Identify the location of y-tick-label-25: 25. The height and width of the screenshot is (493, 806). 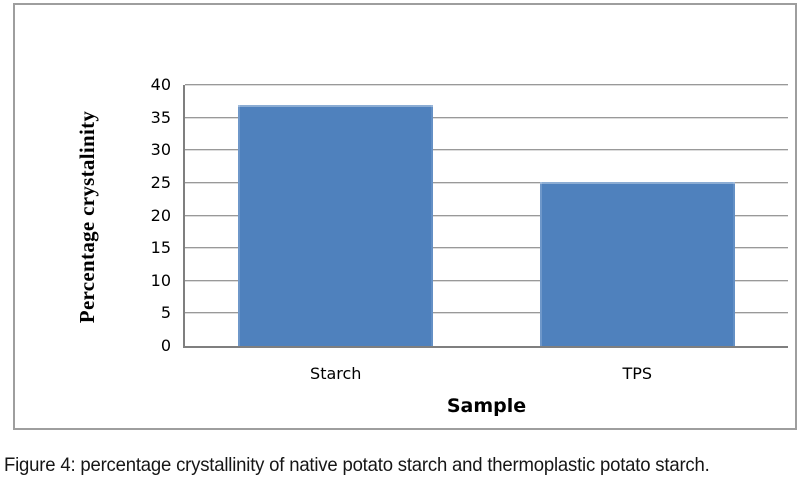
(160, 182).